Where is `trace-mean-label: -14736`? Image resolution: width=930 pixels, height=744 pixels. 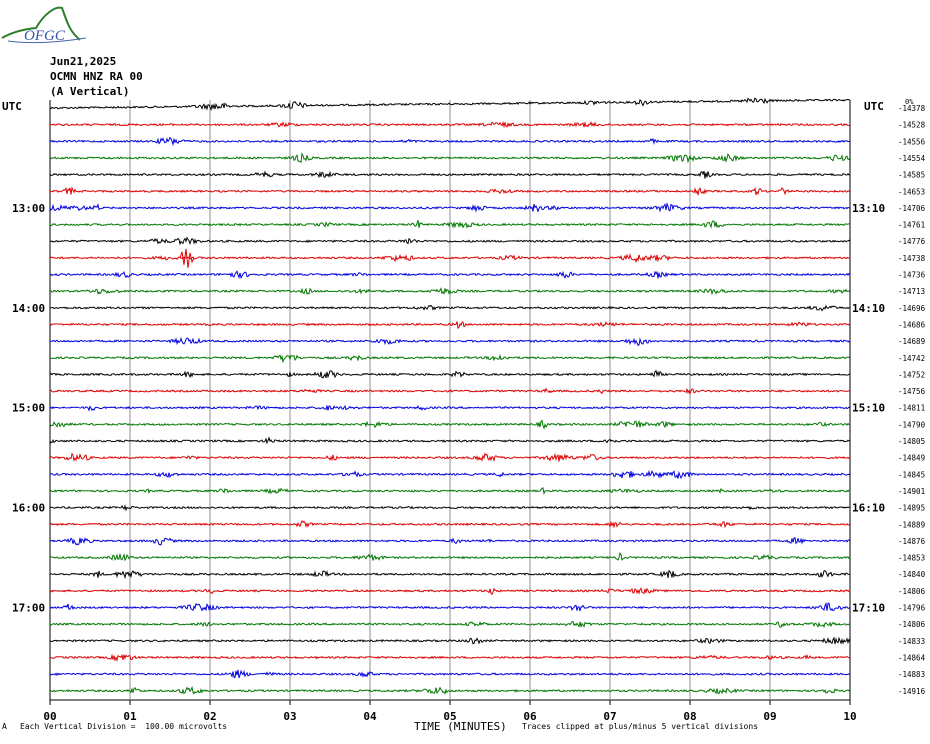 trace-mean-label: -14736 is located at coordinates (912, 275).